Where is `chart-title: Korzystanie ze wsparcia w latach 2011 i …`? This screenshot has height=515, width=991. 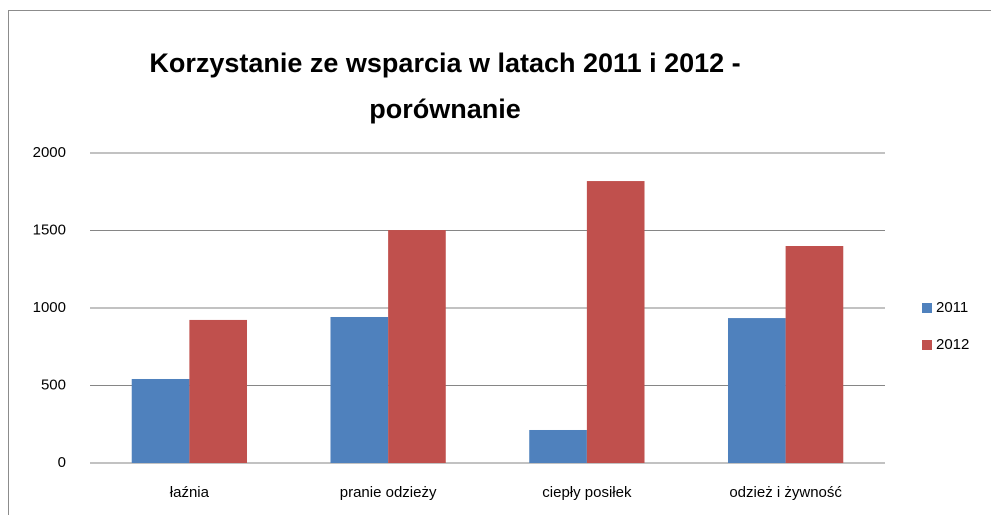 chart-title: Korzystanie ze wsparcia w latach 2011 i … is located at coordinates (445, 86).